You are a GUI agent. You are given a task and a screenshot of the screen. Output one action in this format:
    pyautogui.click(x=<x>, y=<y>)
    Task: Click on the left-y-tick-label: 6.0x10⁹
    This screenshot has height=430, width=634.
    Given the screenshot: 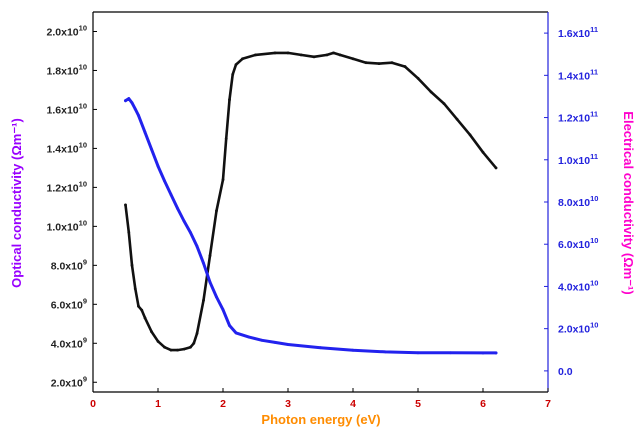 What is the action you would take?
    pyautogui.click(x=69, y=303)
    